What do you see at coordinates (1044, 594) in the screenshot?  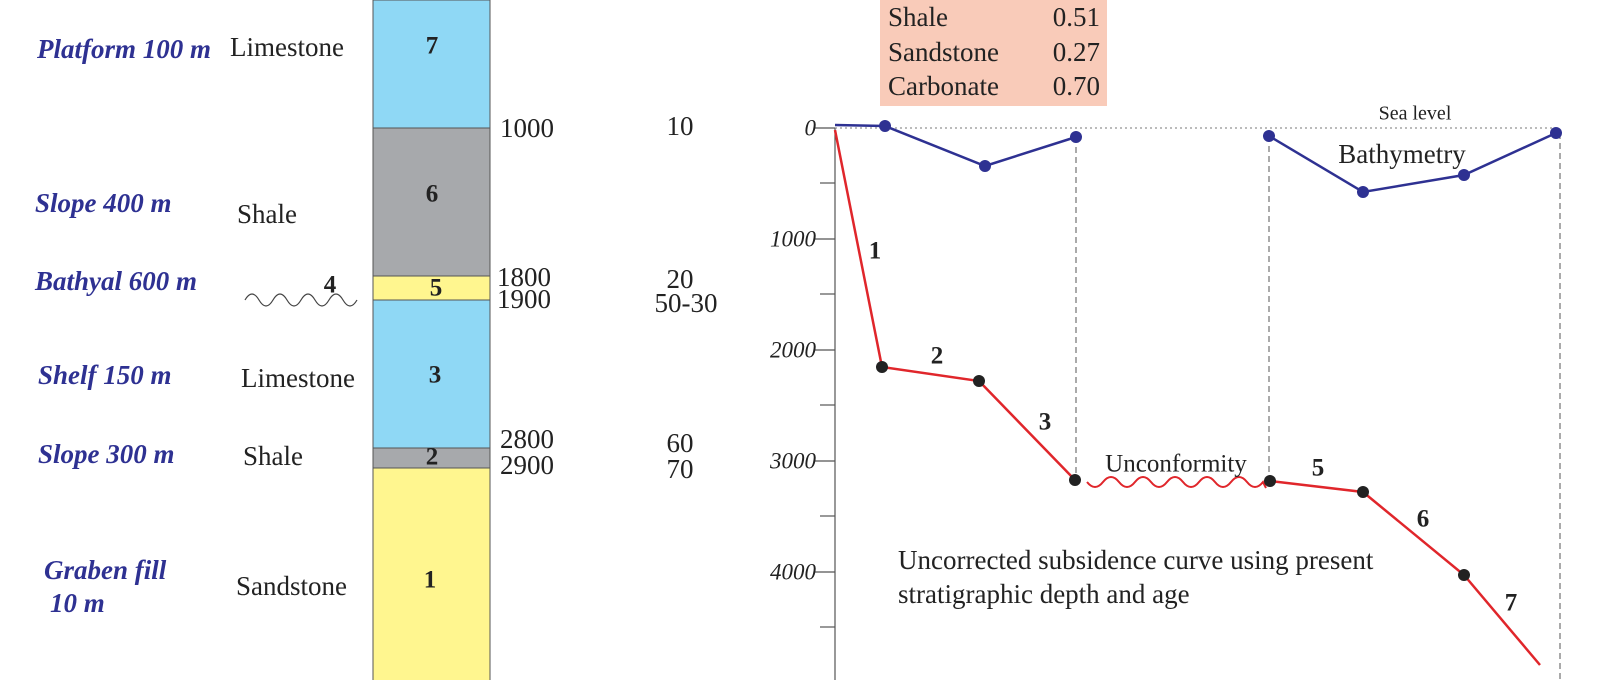 I see `caption: stratigraphic depth and age` at bounding box center [1044, 594].